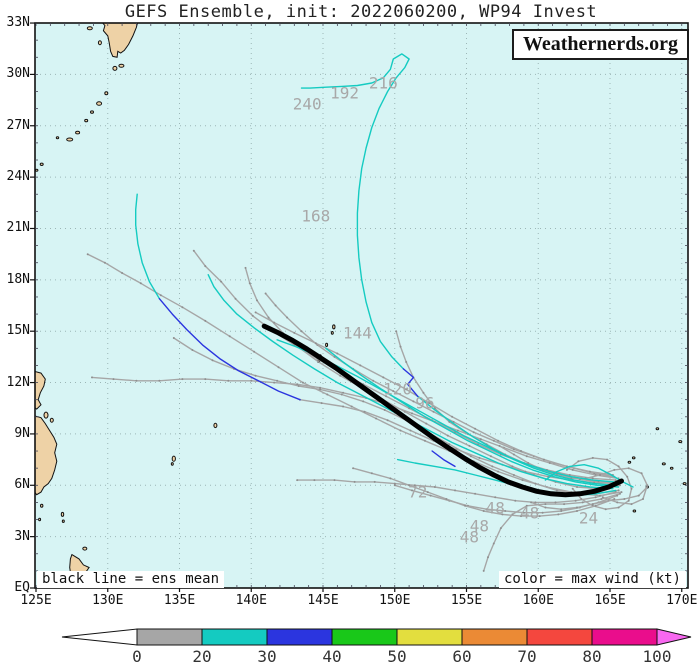 The image size is (699, 665). What do you see at coordinates (307, 103) in the screenshot?
I see `forecast-hour-label: 240` at bounding box center [307, 103].